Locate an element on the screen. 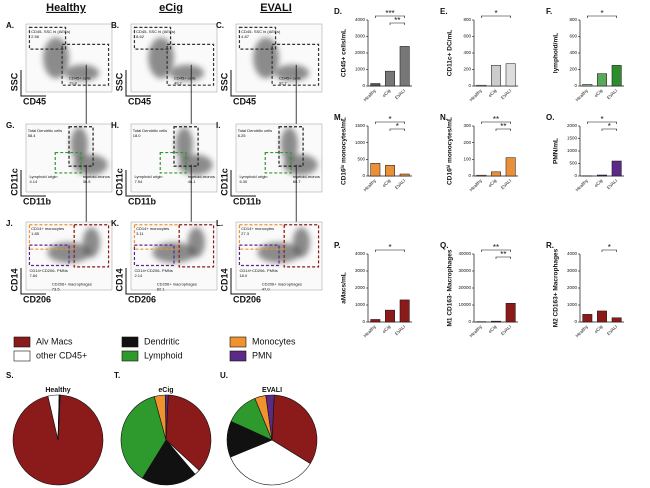 This screenshot has width=650, height=488. y-tick-label: 200 is located at coordinates (573, 69).